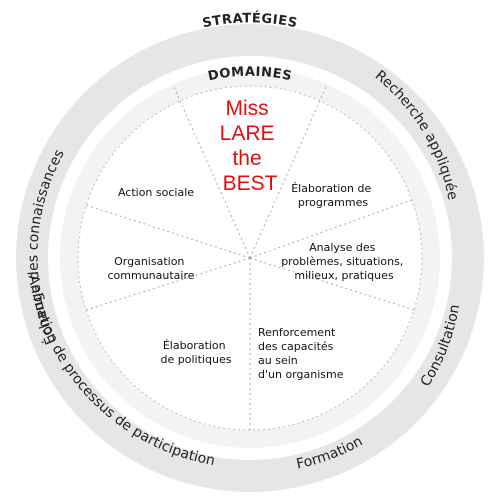 The width and height of the screenshot is (500, 500). Describe the element at coordinates (150, 268) in the screenshot. I see `domain-organisation-communautaire: Organisation communautaire` at that location.